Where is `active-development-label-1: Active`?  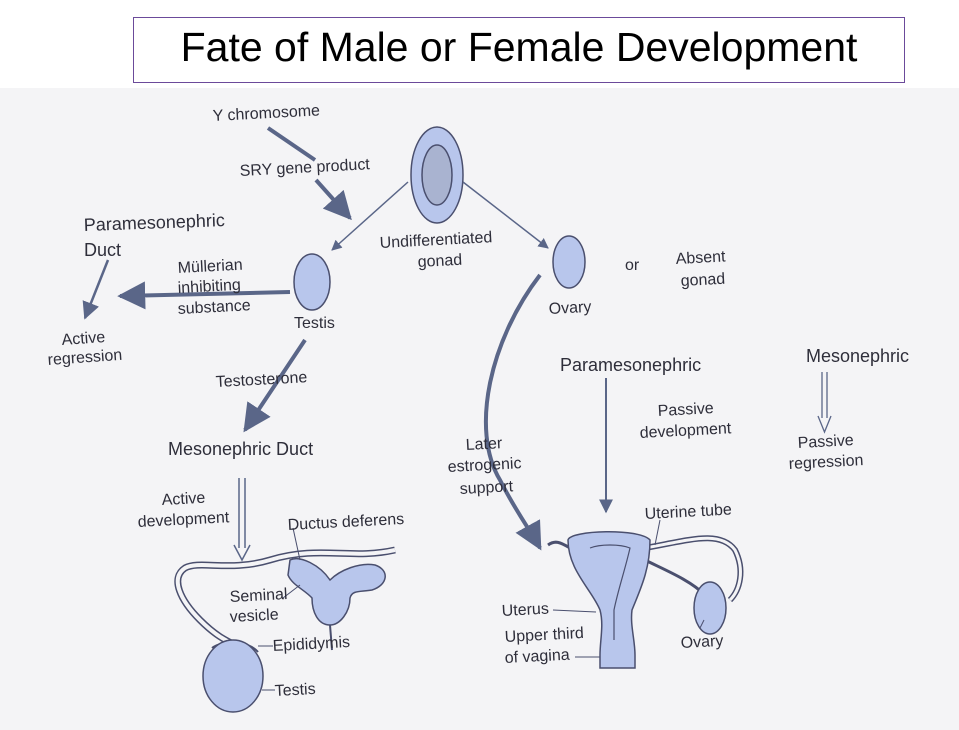
active-development-label-1: Active is located at coordinates (183, 499).